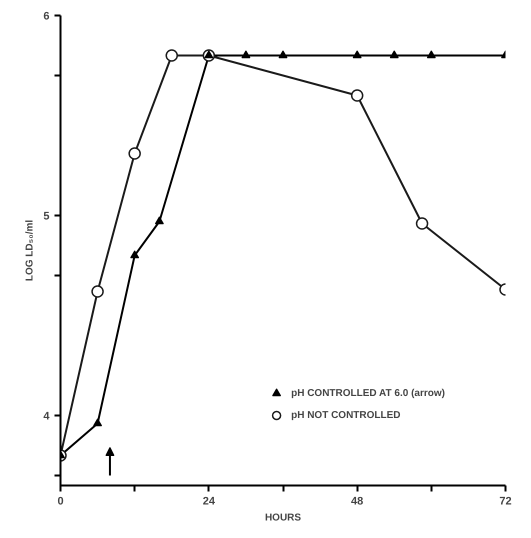  What do you see at coordinates (346, 415) in the screenshot?
I see `legend-label: pH NOT CONTROLLED` at bounding box center [346, 415].